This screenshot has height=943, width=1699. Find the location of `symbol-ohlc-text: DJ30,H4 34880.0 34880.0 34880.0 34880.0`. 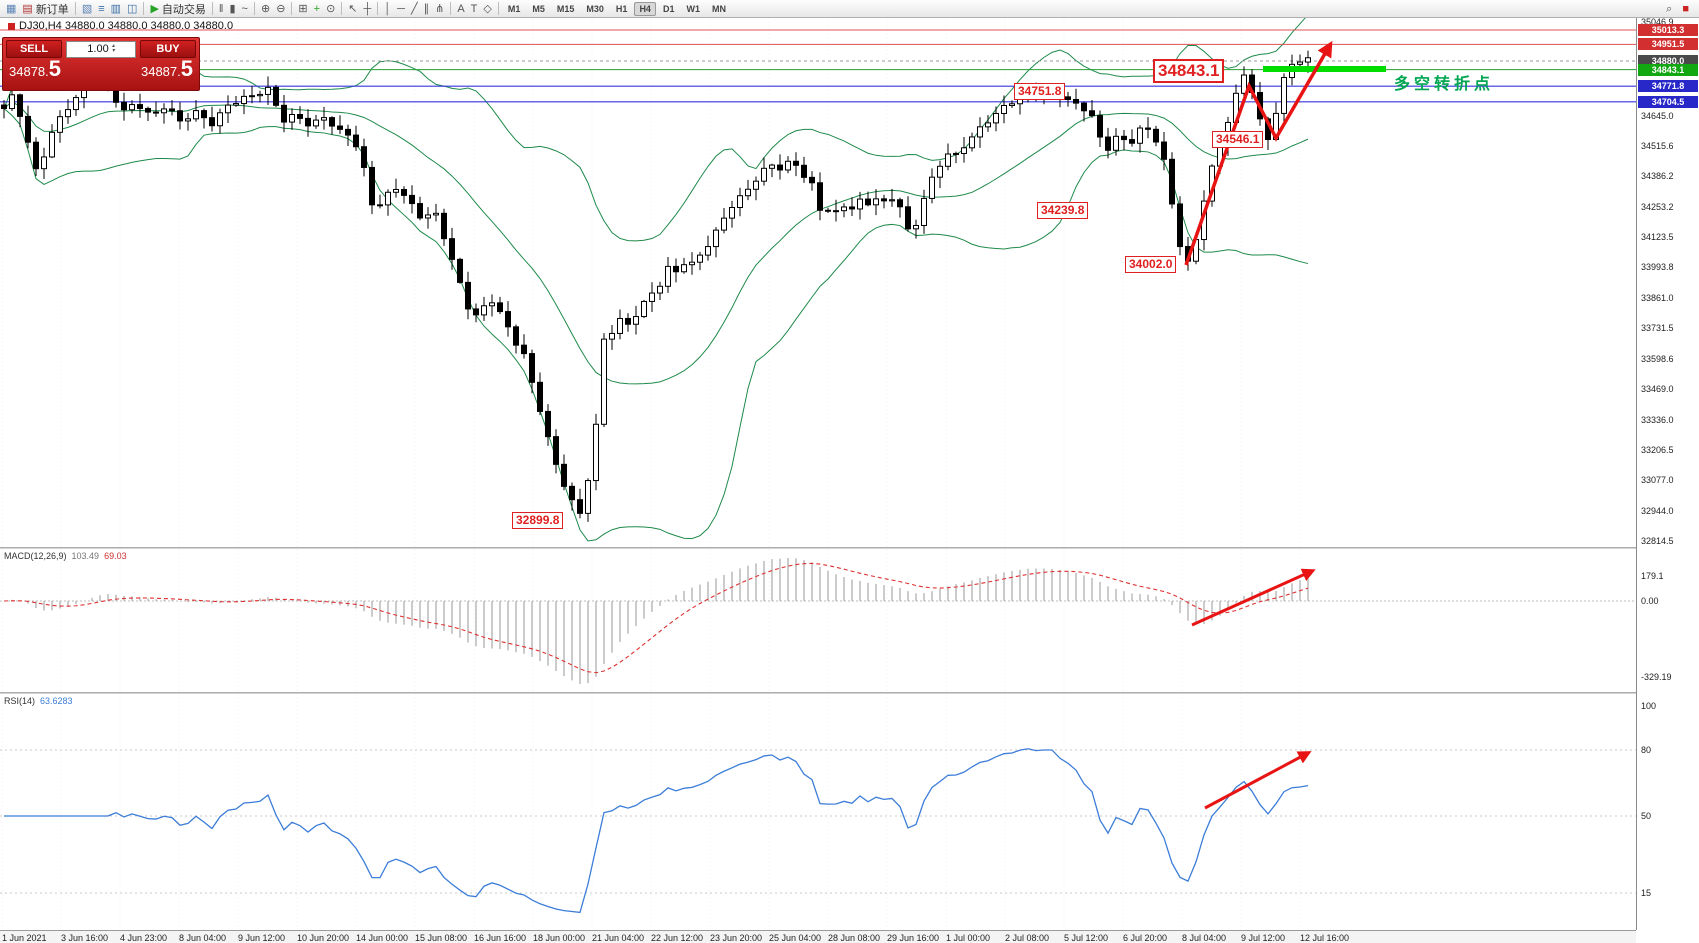

symbol-ohlc-text: DJ30,H4 34880.0 34880.0 34880.0 34880.0 is located at coordinates (126, 26).